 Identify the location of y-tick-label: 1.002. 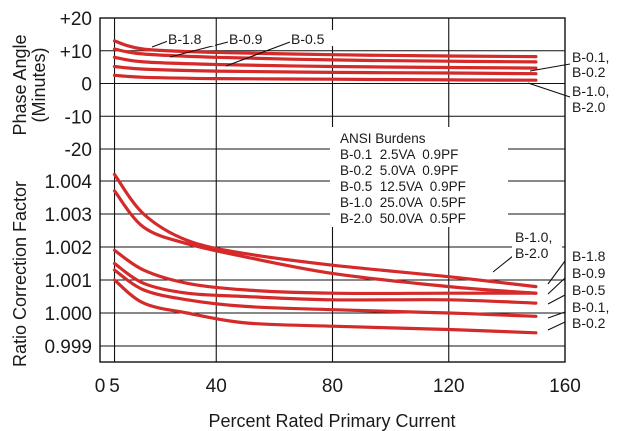
(68, 248).